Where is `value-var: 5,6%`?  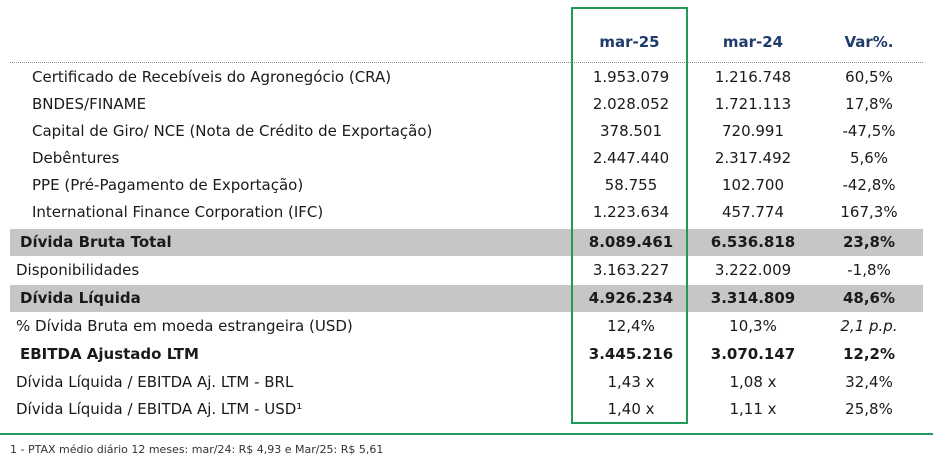 value-var: 5,6% is located at coordinates (869, 158).